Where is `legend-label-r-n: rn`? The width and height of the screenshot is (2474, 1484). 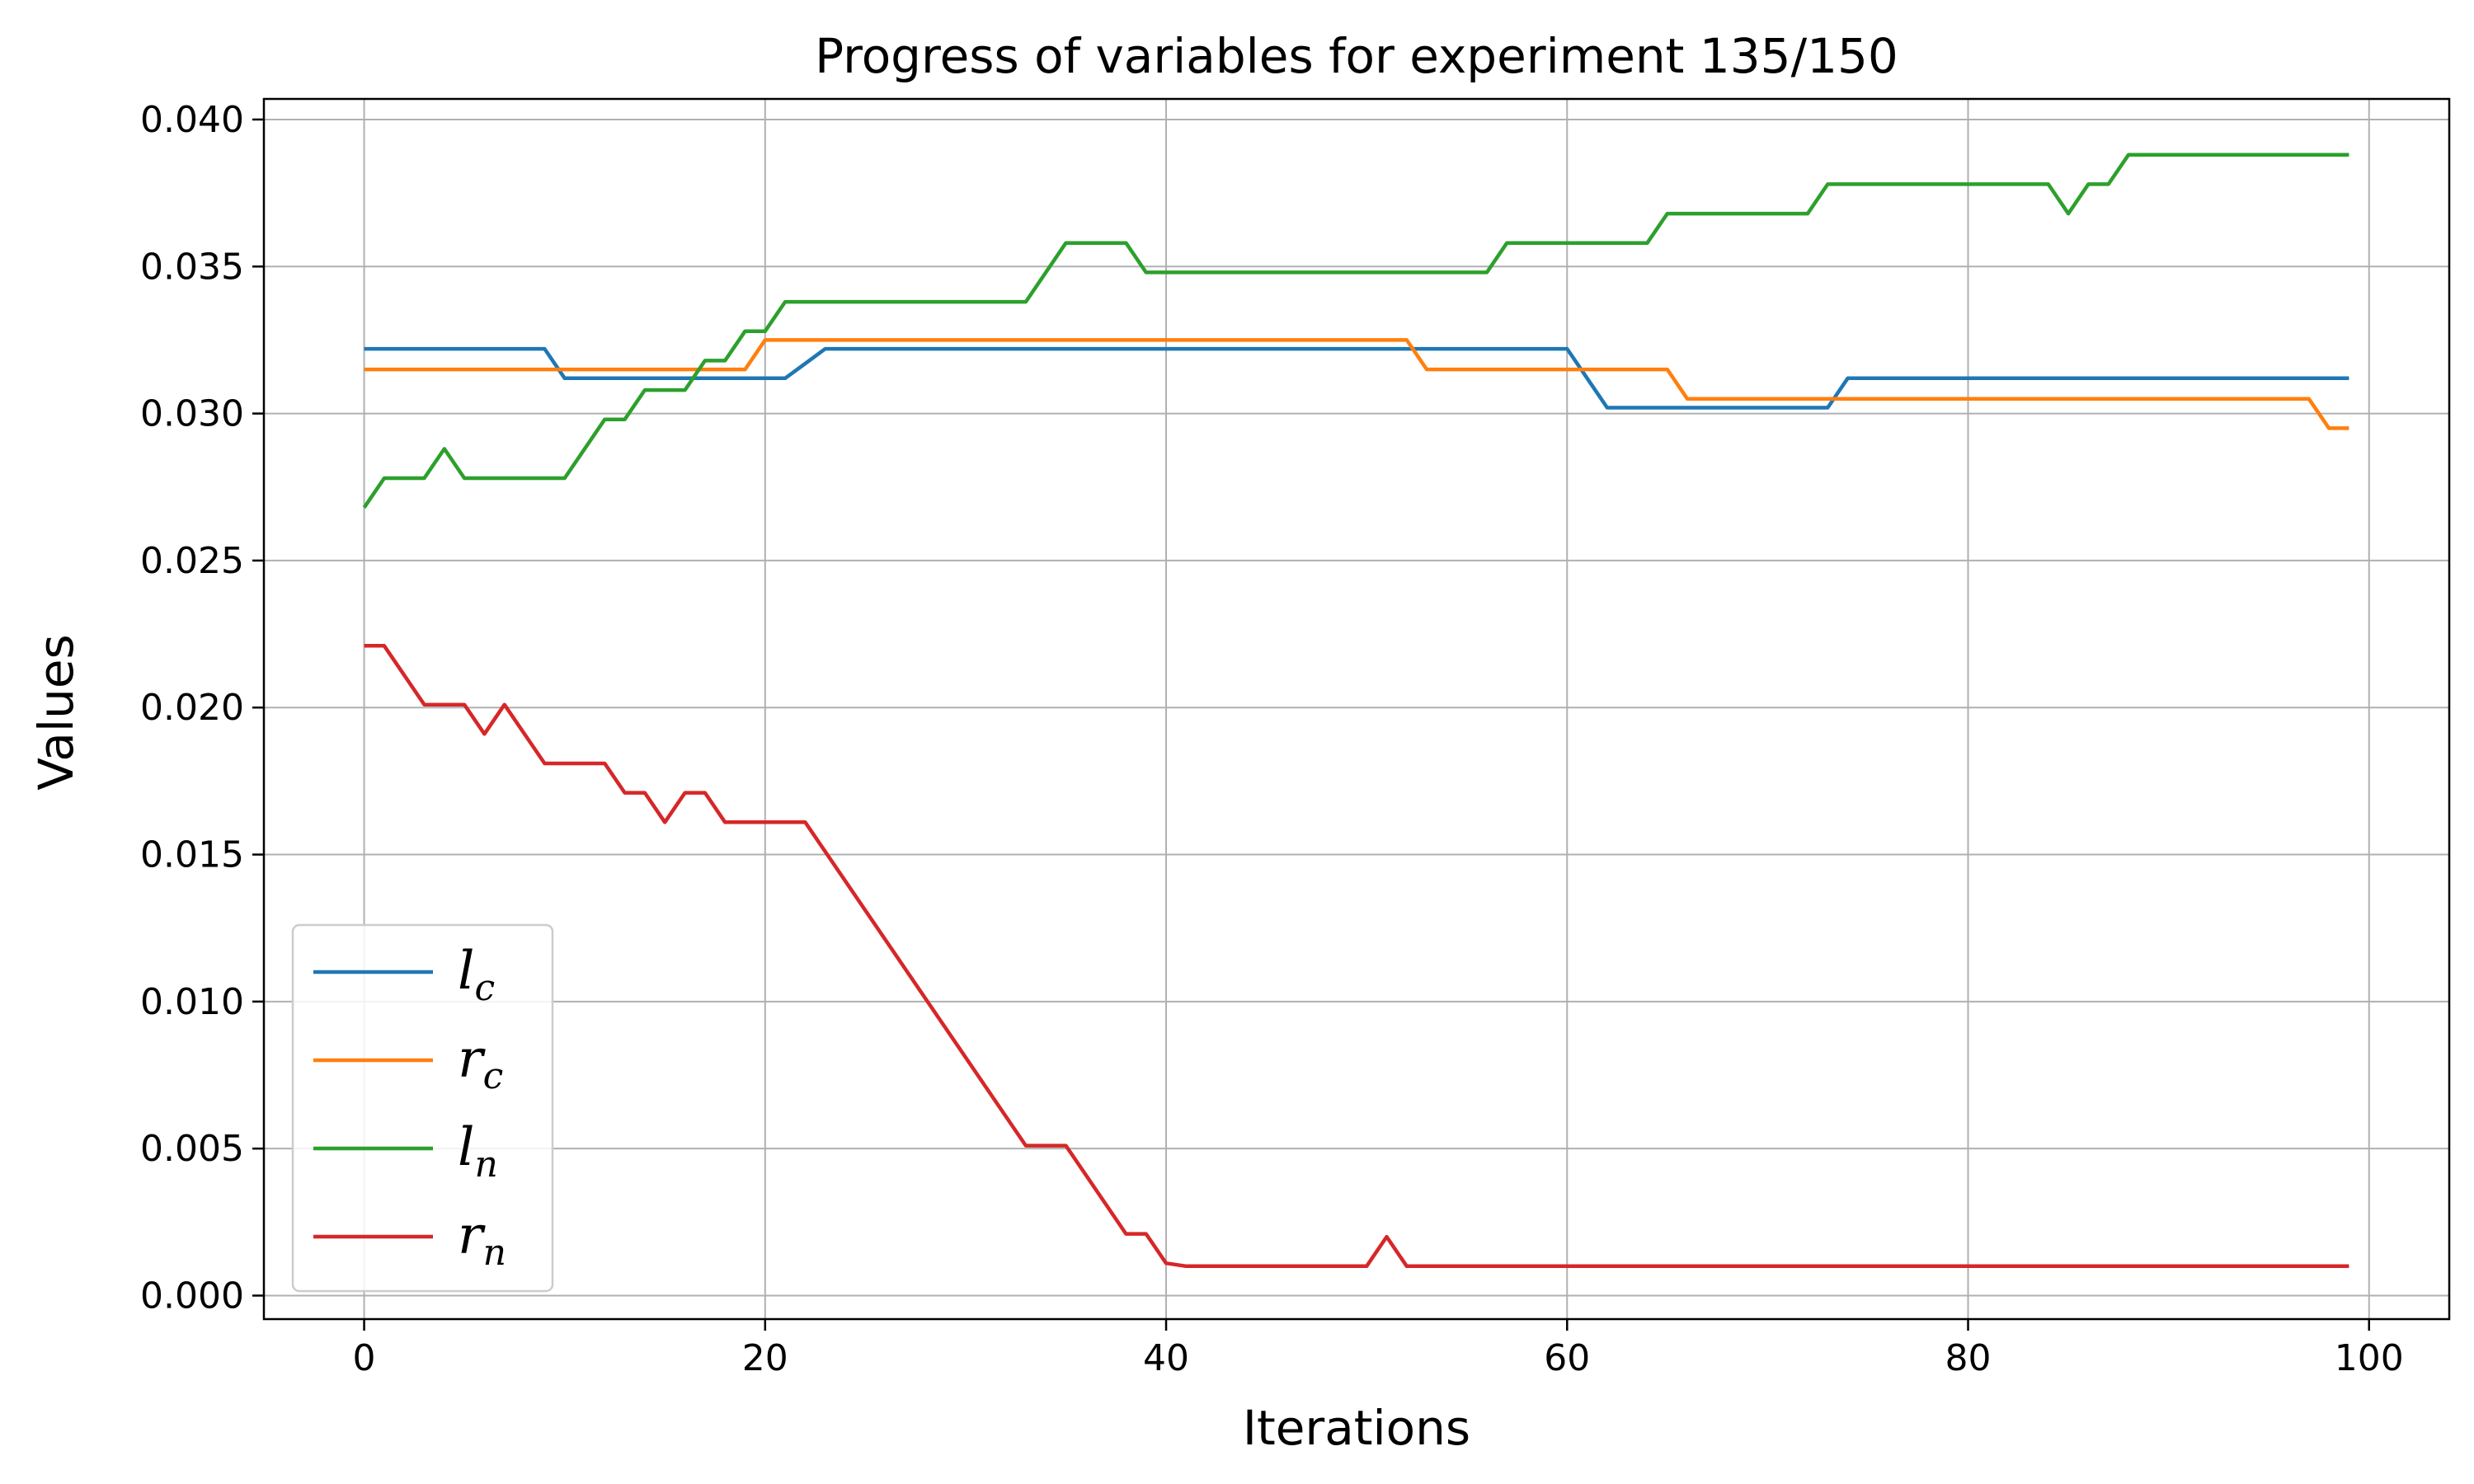
legend-label-r-n: rn is located at coordinates (482, 1239).